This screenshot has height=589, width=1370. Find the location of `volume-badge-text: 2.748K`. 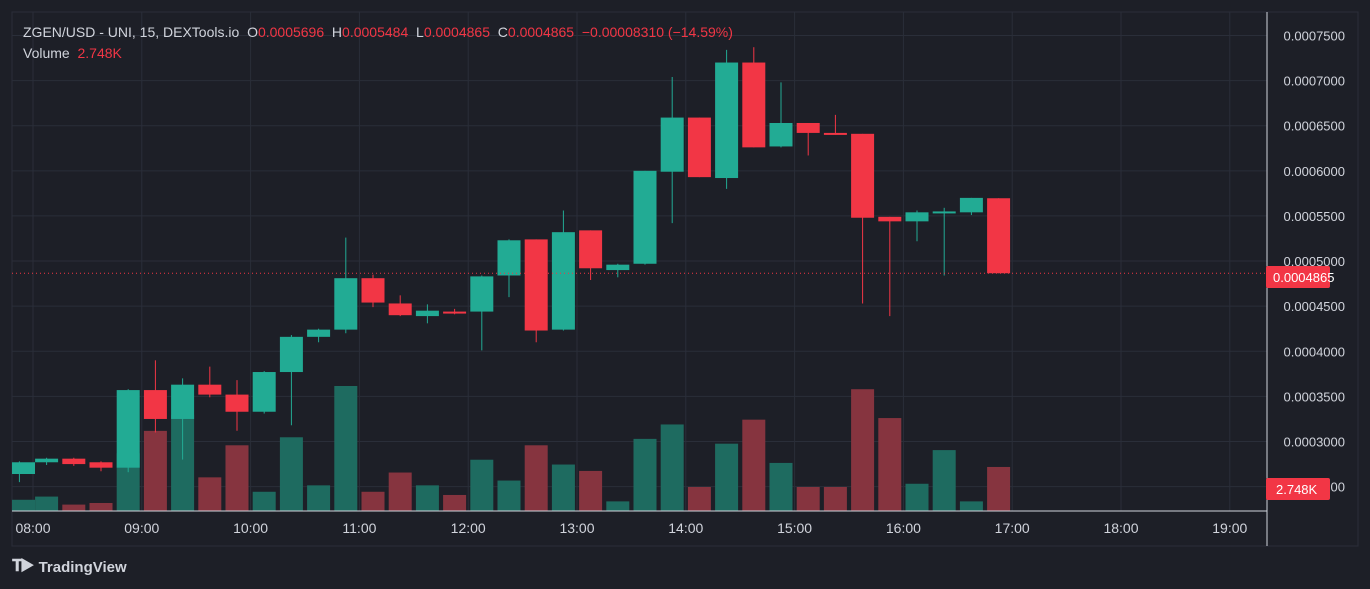

volume-badge-text: 2.748K is located at coordinates (1297, 489).